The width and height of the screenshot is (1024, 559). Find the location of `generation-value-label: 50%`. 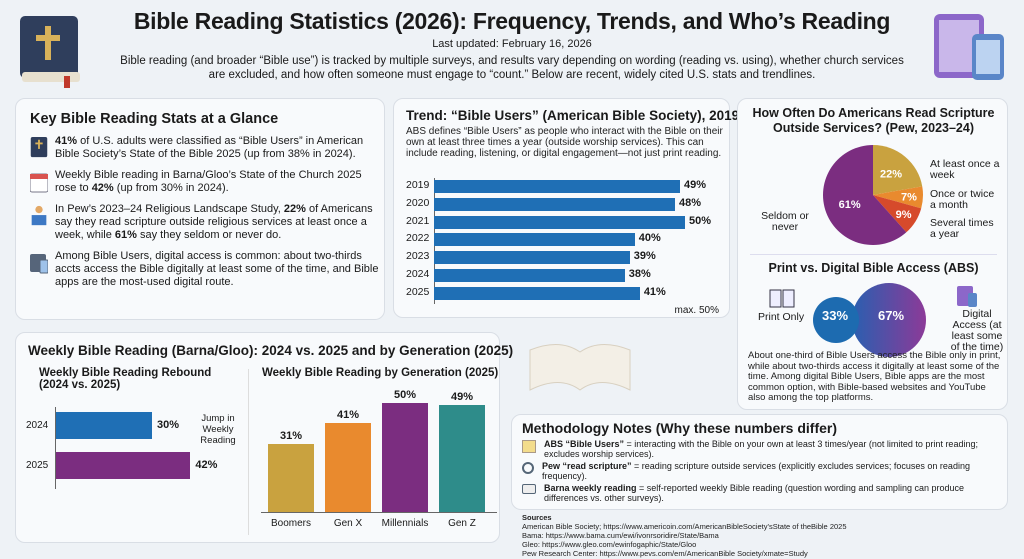

generation-value-label: 50% is located at coordinates (405, 395).